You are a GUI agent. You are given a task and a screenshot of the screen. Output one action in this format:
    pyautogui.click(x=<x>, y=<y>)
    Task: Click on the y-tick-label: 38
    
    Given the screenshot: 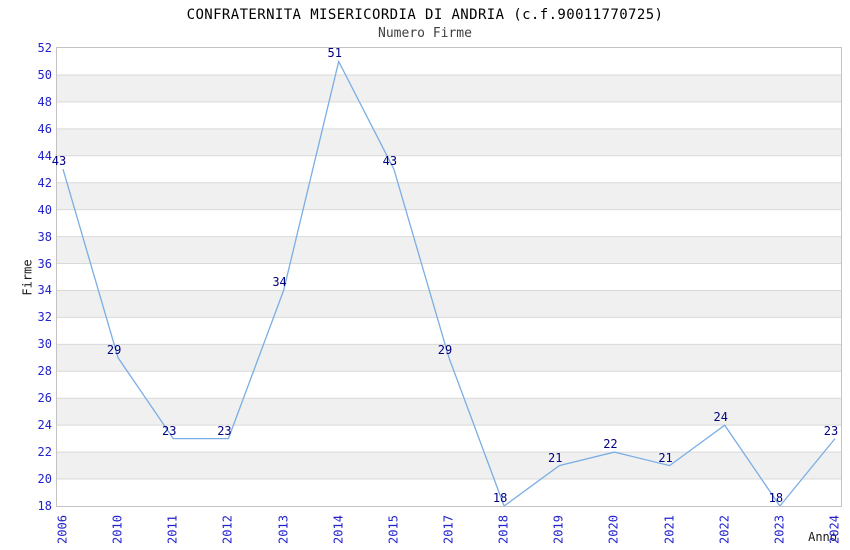 What is the action you would take?
    pyautogui.click(x=44, y=236)
    